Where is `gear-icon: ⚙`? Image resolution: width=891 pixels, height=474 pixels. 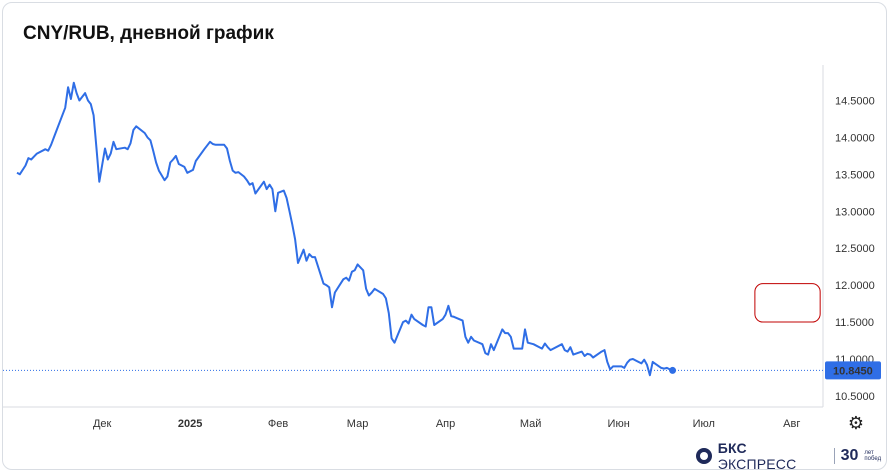 gear-icon: ⚙ is located at coordinates (856, 423).